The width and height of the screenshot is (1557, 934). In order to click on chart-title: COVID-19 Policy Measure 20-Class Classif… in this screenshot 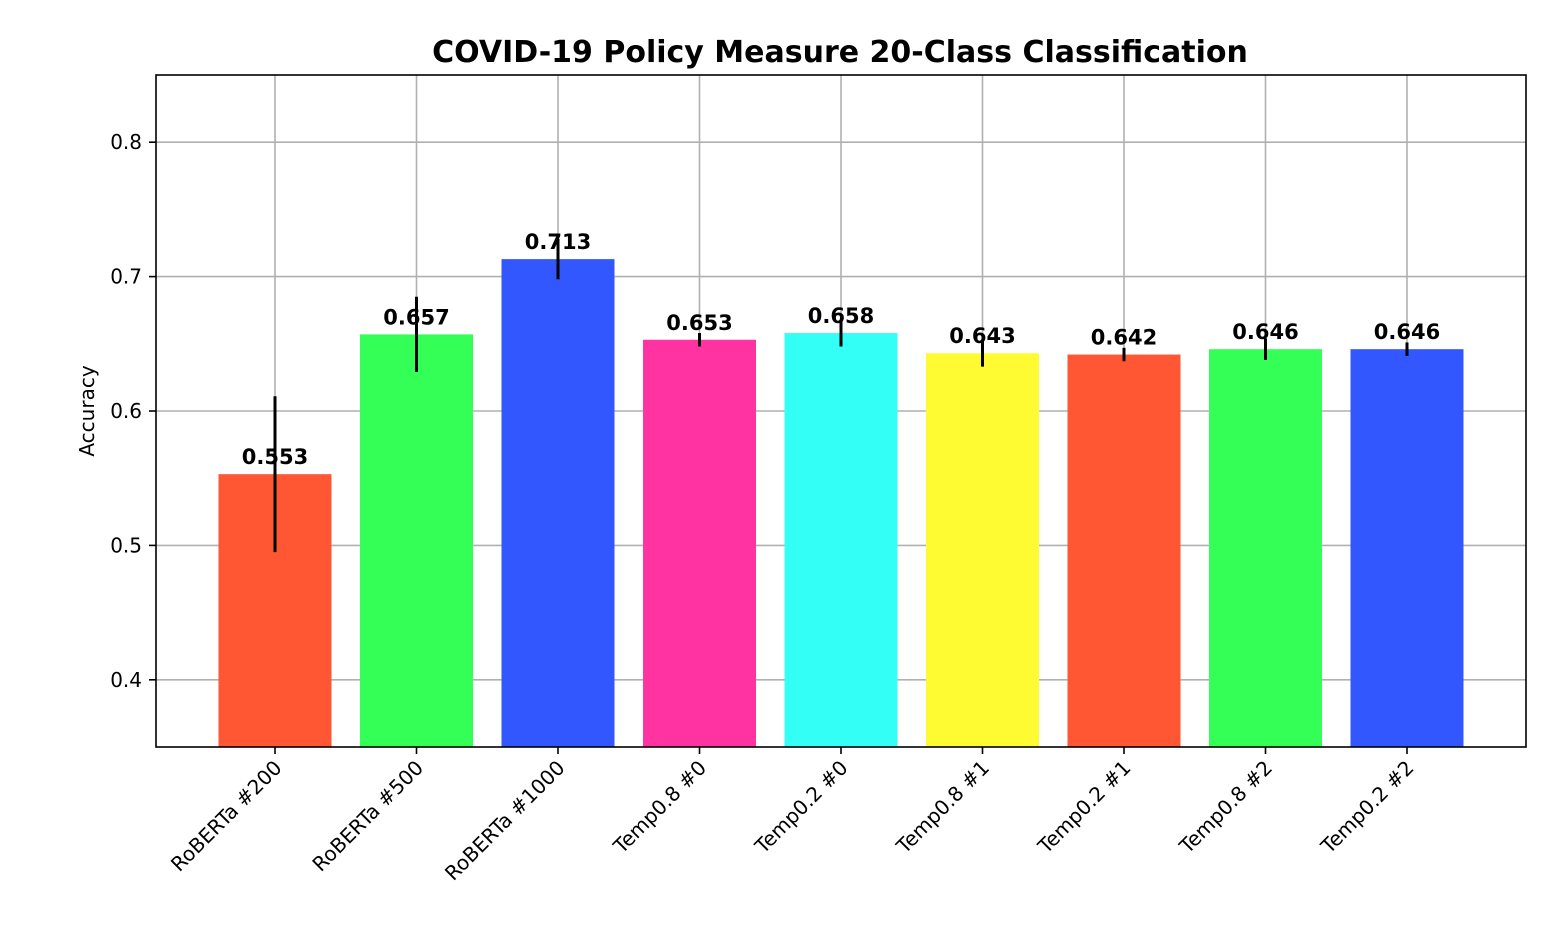, I will do `click(840, 52)`.